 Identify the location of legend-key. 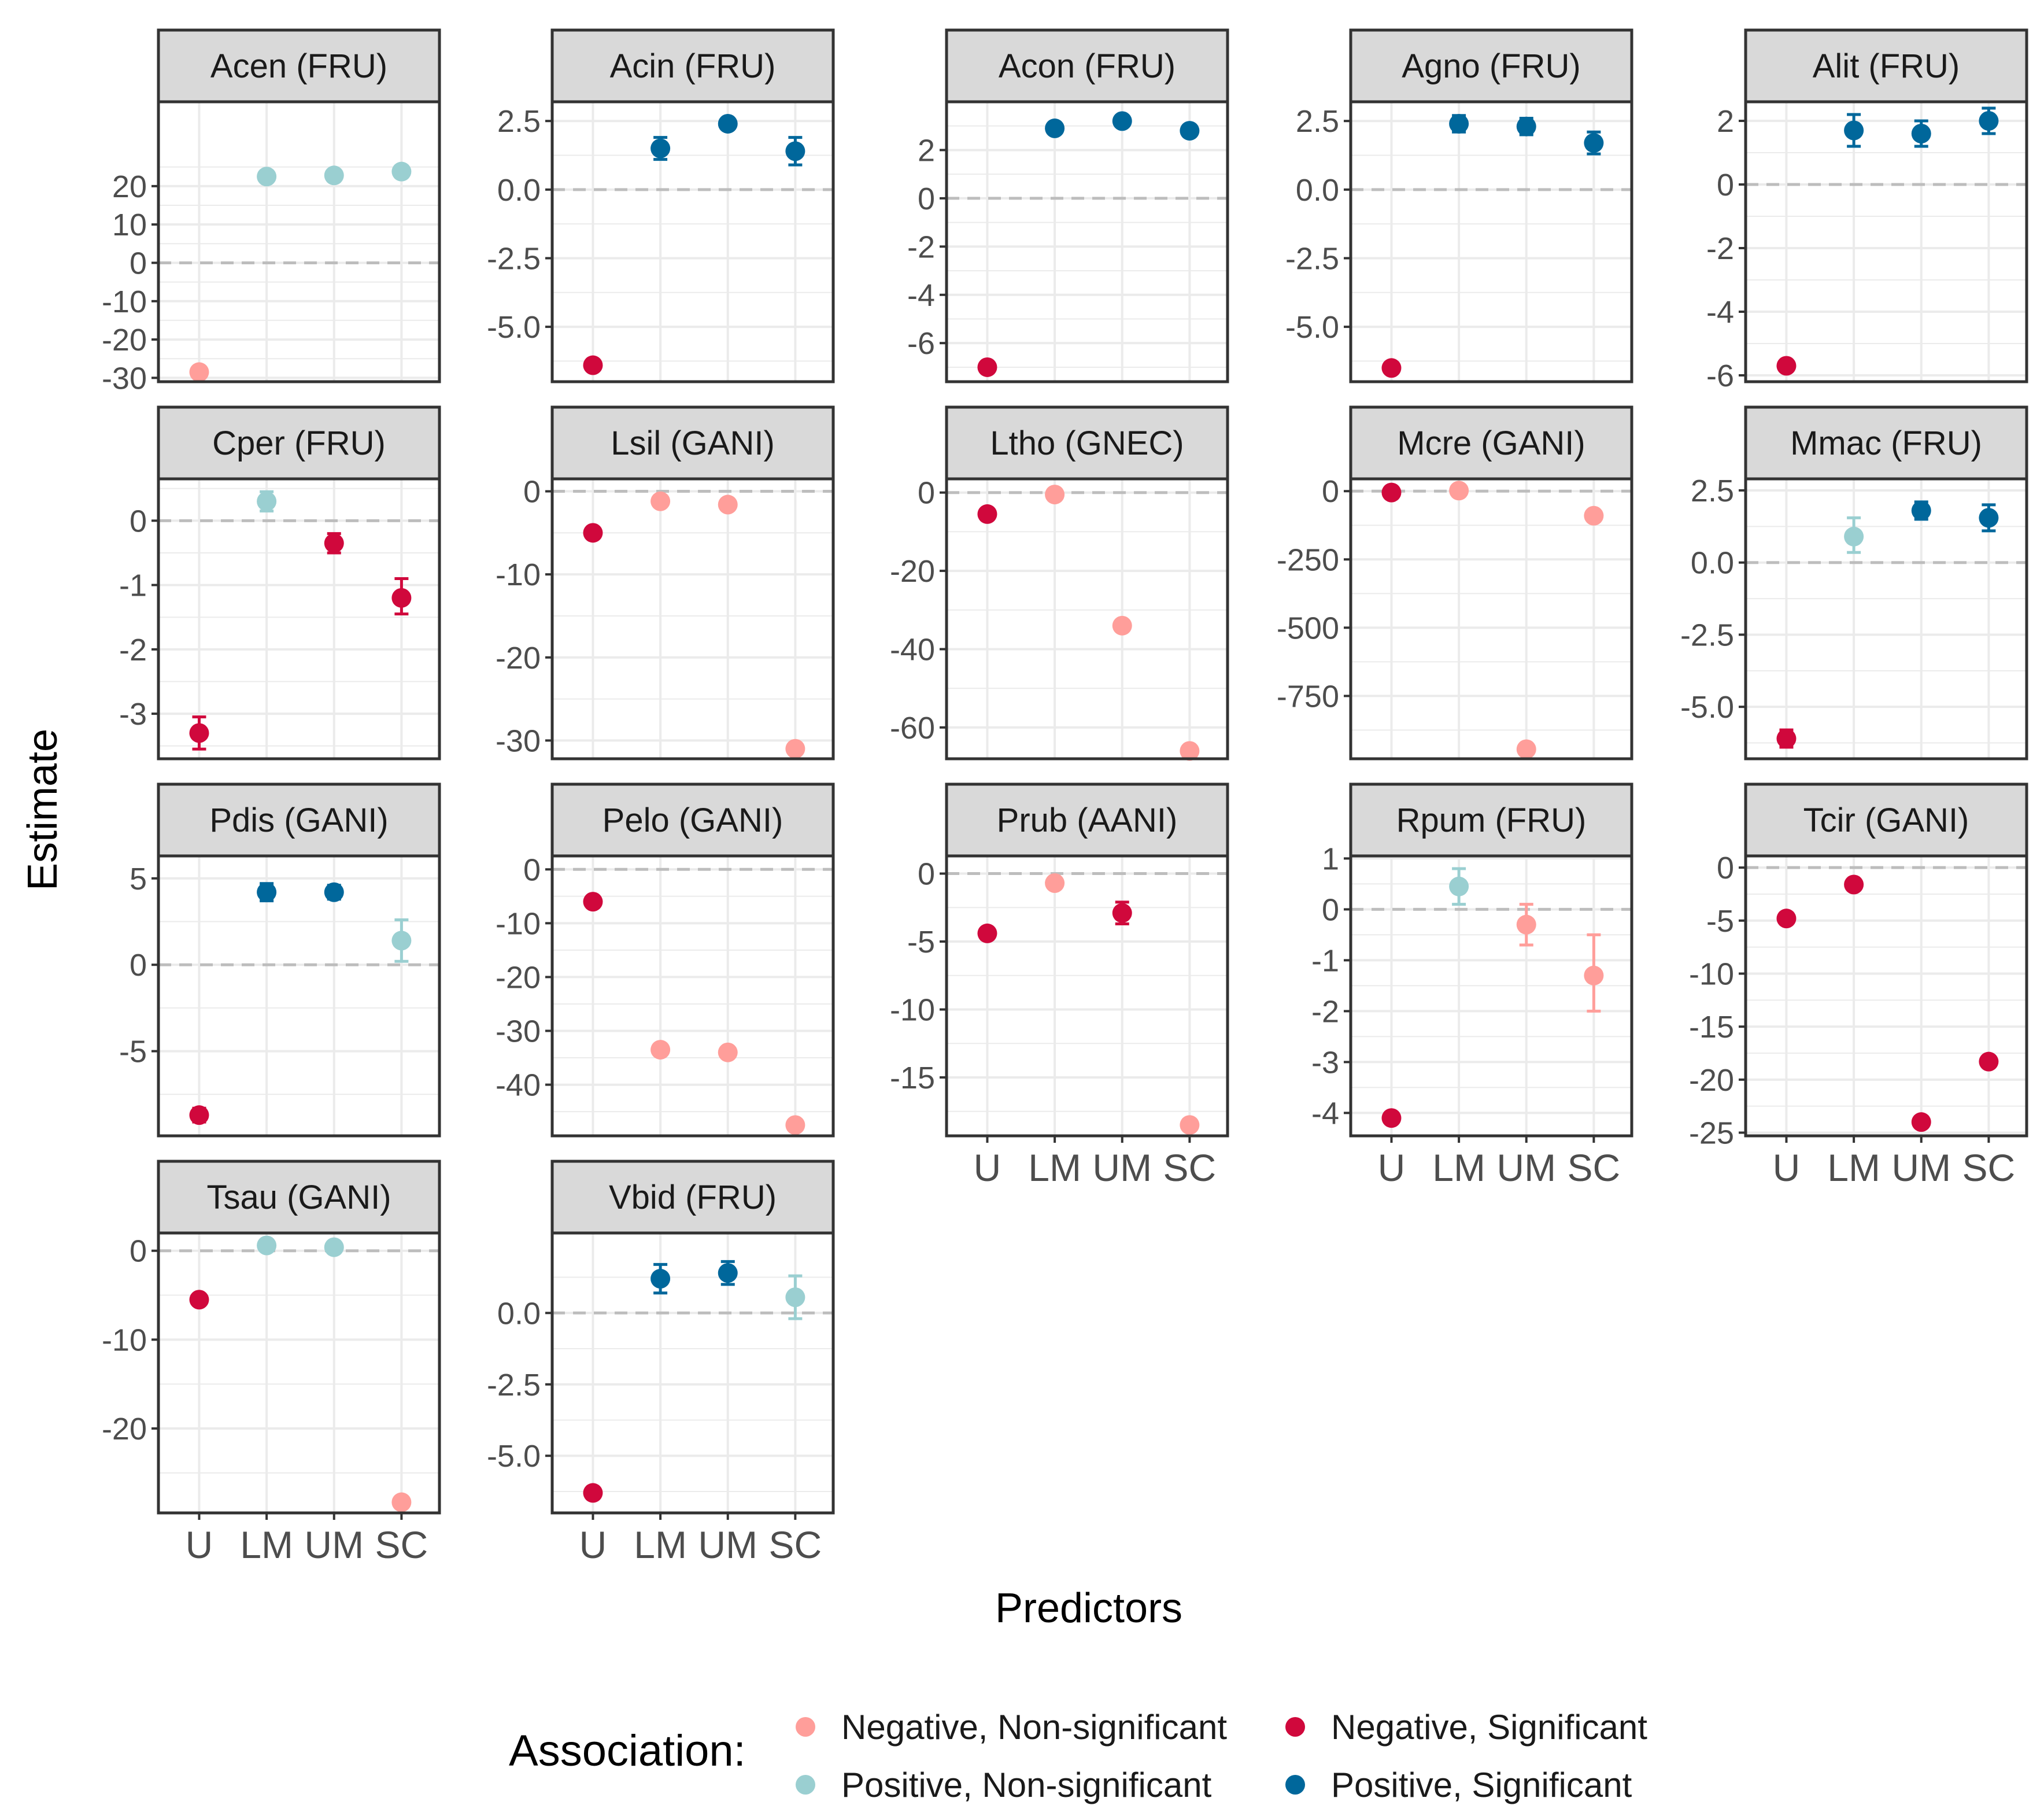
(1295, 1785).